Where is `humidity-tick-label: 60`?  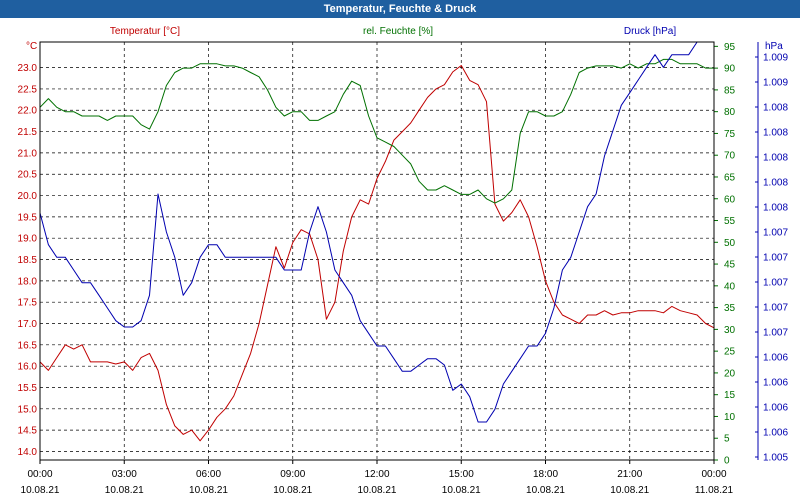 humidity-tick-label: 60 is located at coordinates (730, 199).